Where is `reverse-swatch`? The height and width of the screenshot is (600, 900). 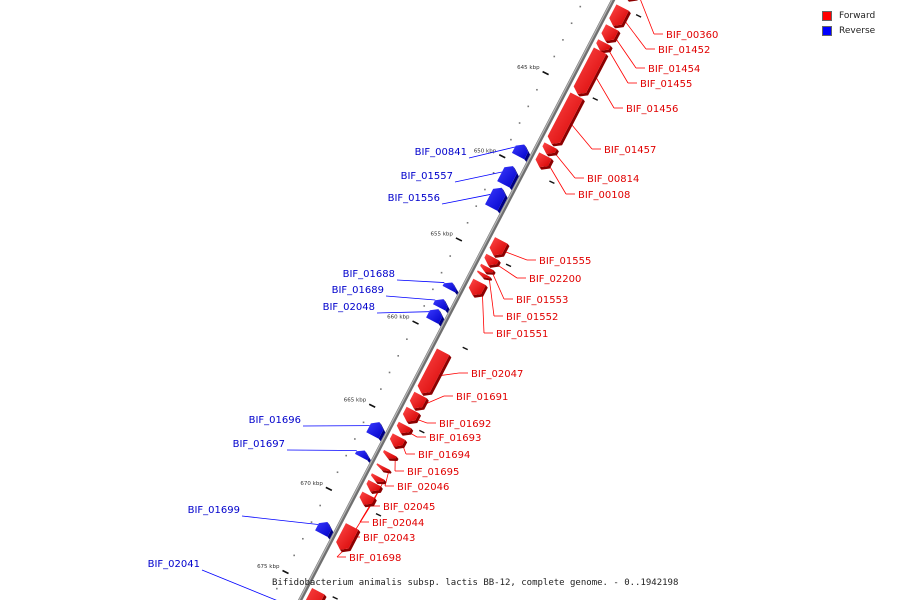
reverse-swatch is located at coordinates (827, 30).